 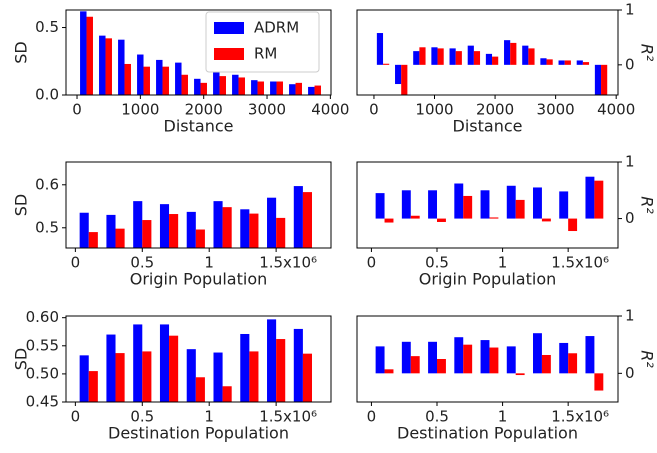 What do you see at coordinates (21, 52) in the screenshot?
I see `y-axis-label: SD` at bounding box center [21, 52].